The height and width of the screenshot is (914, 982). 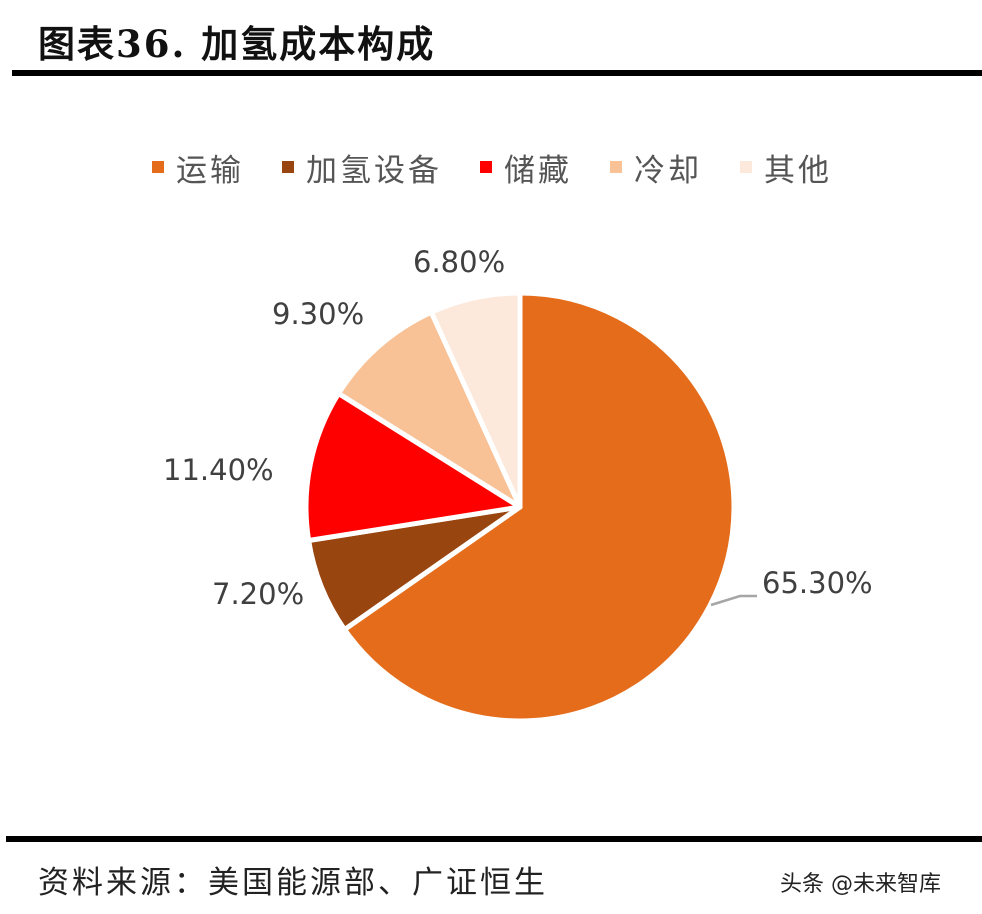 I want to click on source-note: 资料来源：美国能源部、广证恒生, so click(x=293, y=883).